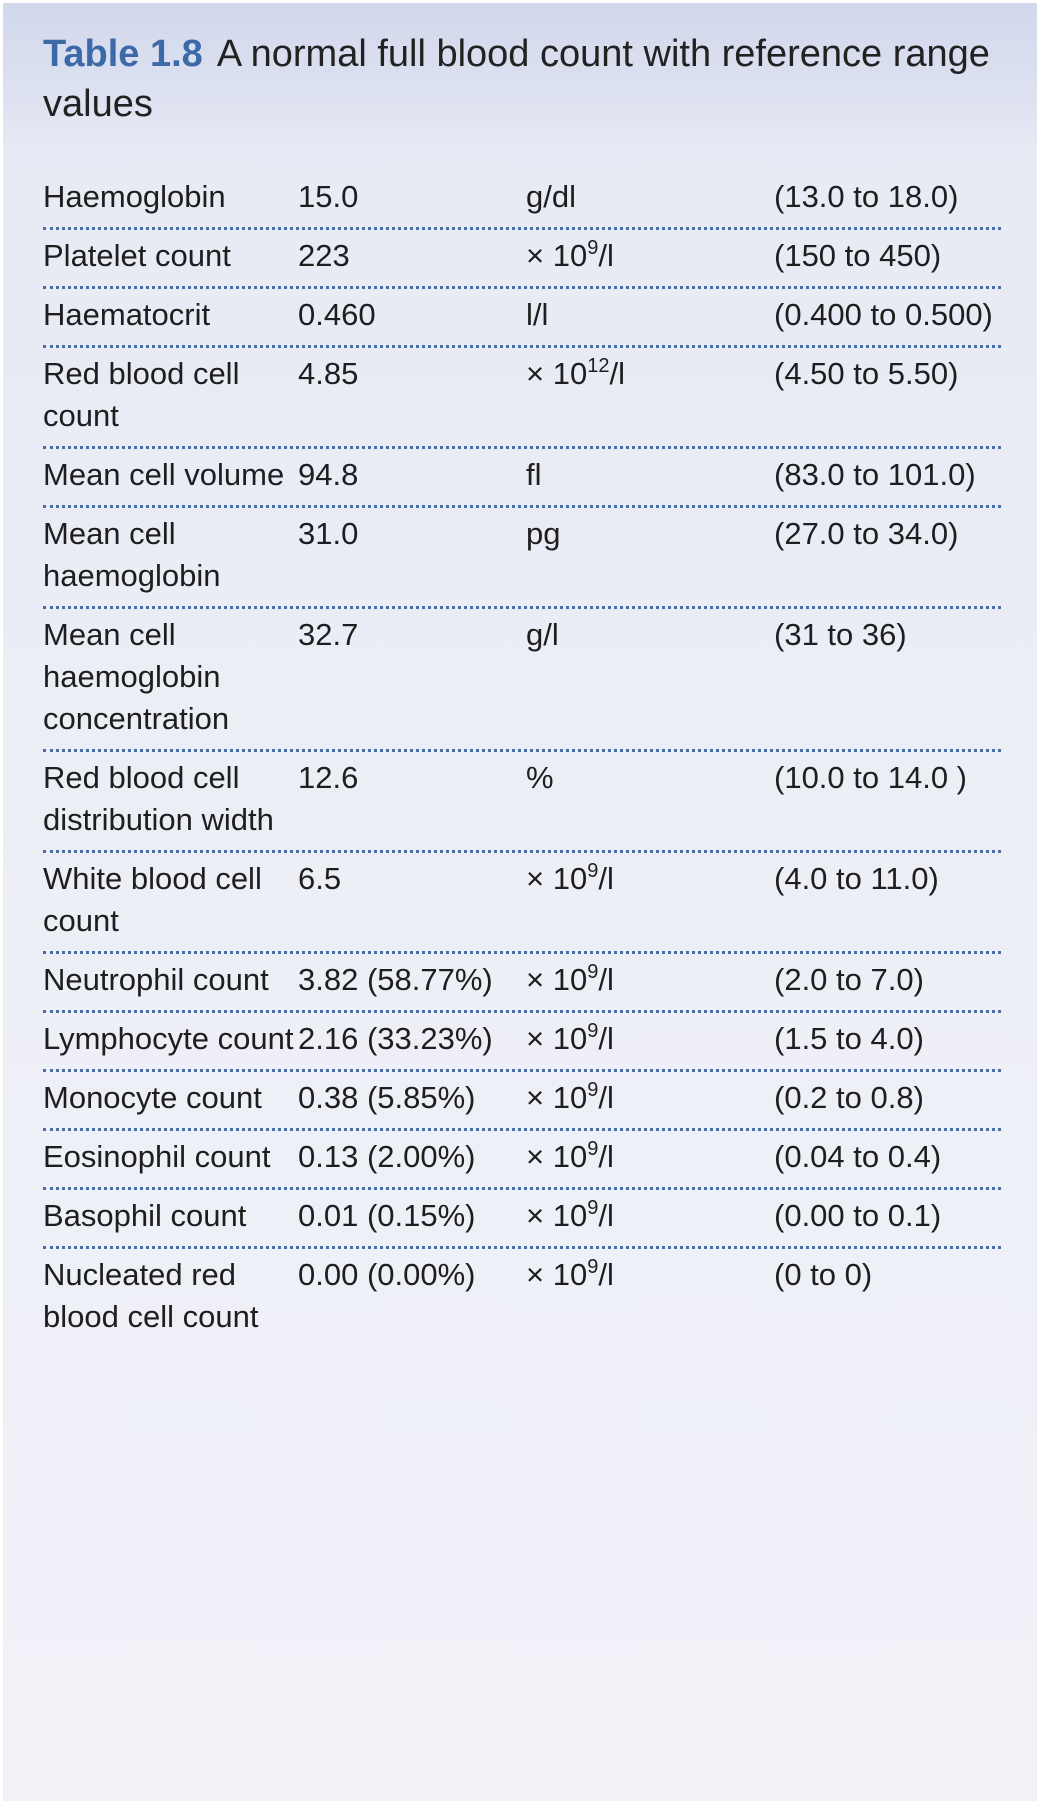 Image resolution: width=1040 pixels, height=1804 pixels. What do you see at coordinates (871, 777) in the screenshot?
I see `reference-range: (10.0 to 14.0 )` at bounding box center [871, 777].